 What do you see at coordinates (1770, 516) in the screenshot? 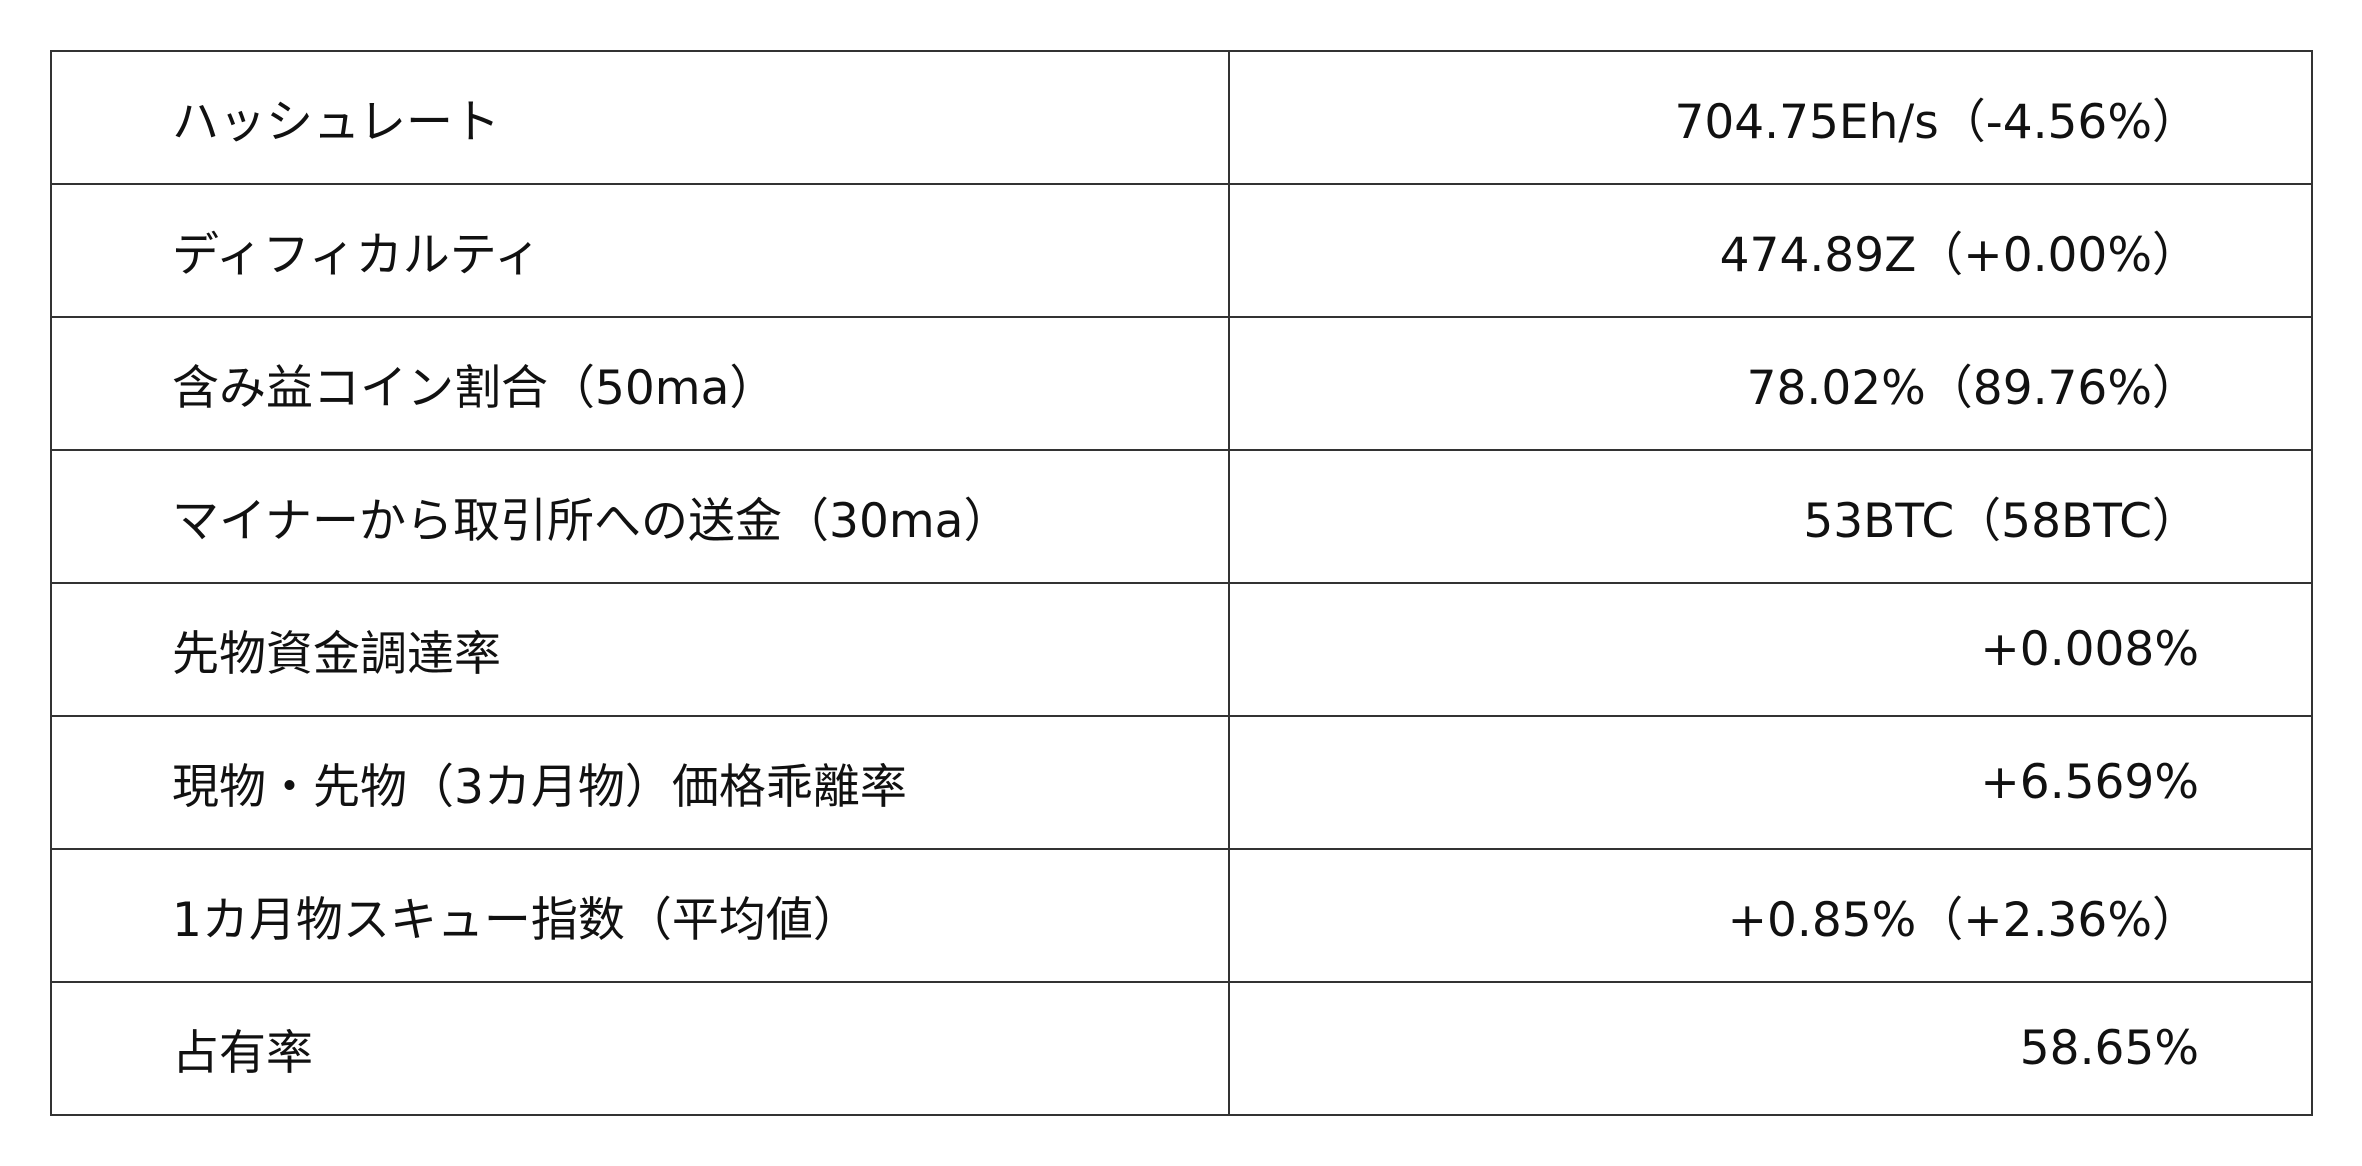
I see `metric-value: 53BTC（58BTC）` at bounding box center [1770, 516].